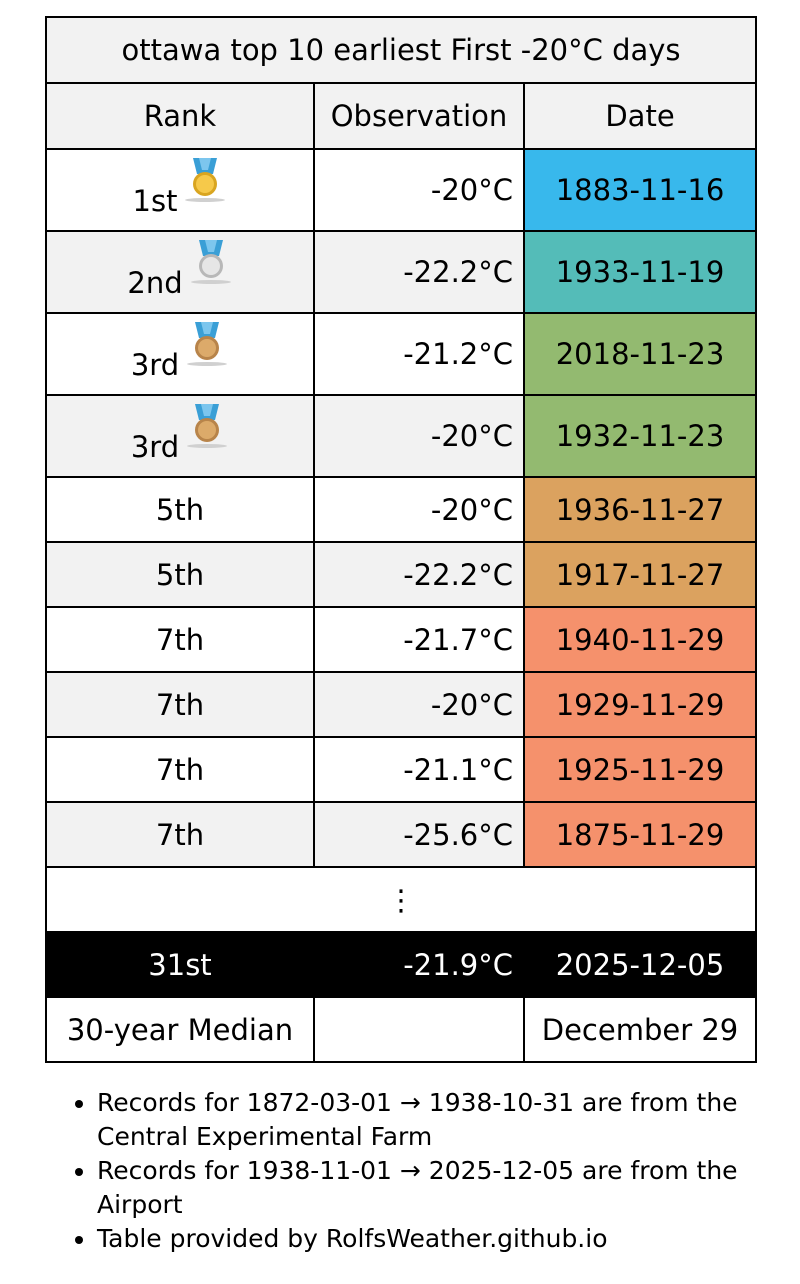 This screenshot has width=800, height=1284. I want to click on table-row: 7th -21.7°C 1940-11-29, so click(401, 639).